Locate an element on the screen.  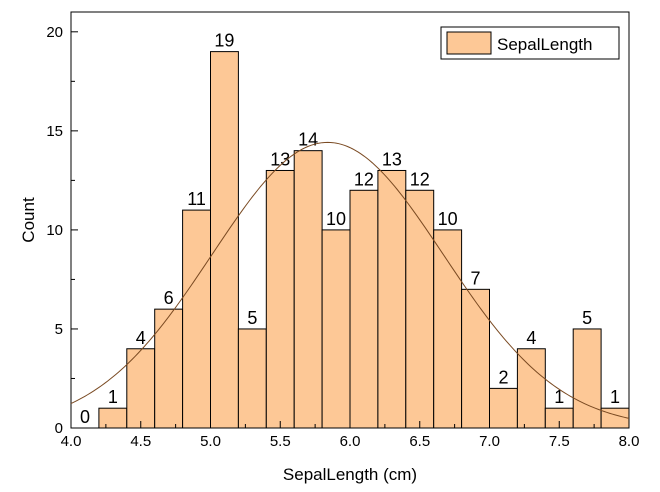
x-axis: 4.0 4.5 5.0 5.5 6.0 6.5 7.0 7.5 8.0 is located at coordinates (350, 435).